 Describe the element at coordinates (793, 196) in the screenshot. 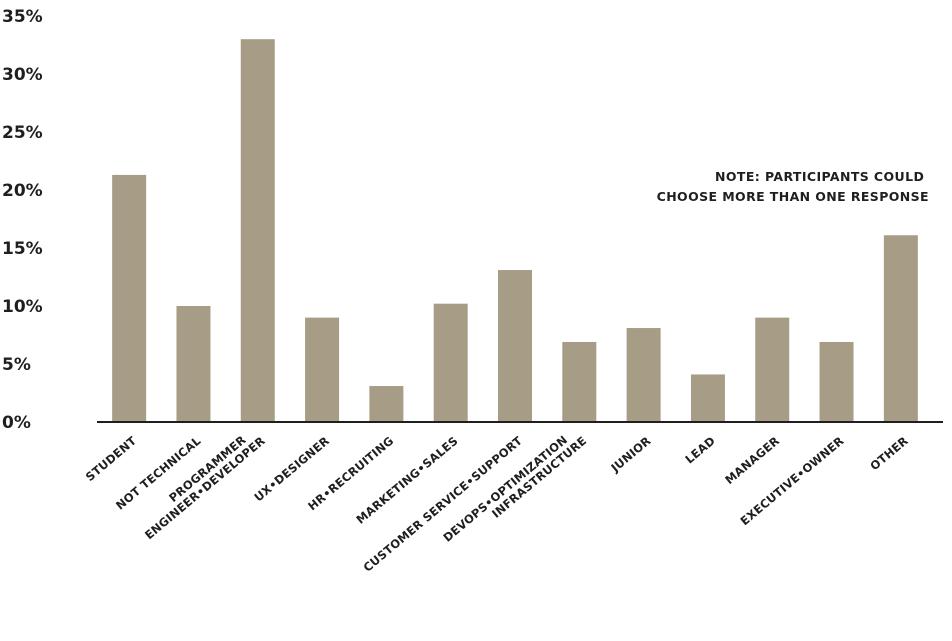

I see `chart-note-line-2: CHOOSE MORE THAN ONE RESPONSE` at that location.